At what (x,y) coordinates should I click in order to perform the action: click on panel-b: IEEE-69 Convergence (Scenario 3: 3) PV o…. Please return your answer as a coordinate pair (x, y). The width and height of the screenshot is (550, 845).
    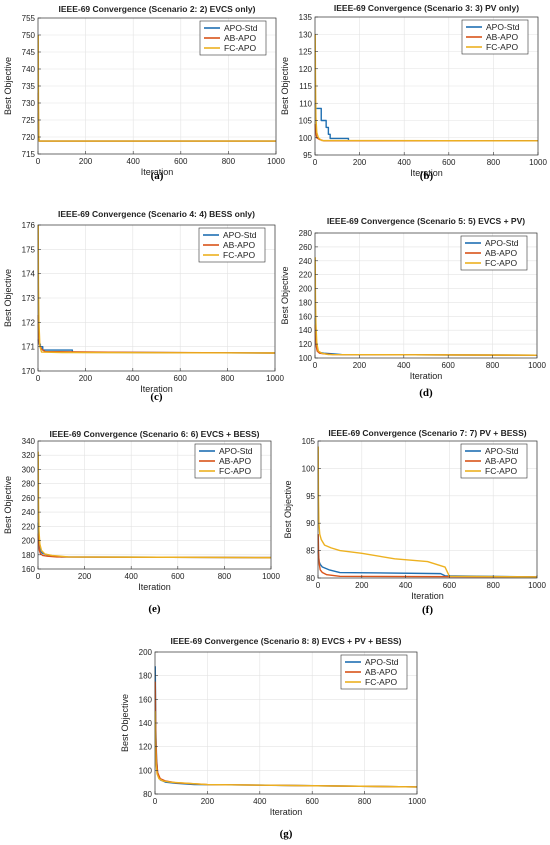
    Looking at the image, I should click on (413, 92).